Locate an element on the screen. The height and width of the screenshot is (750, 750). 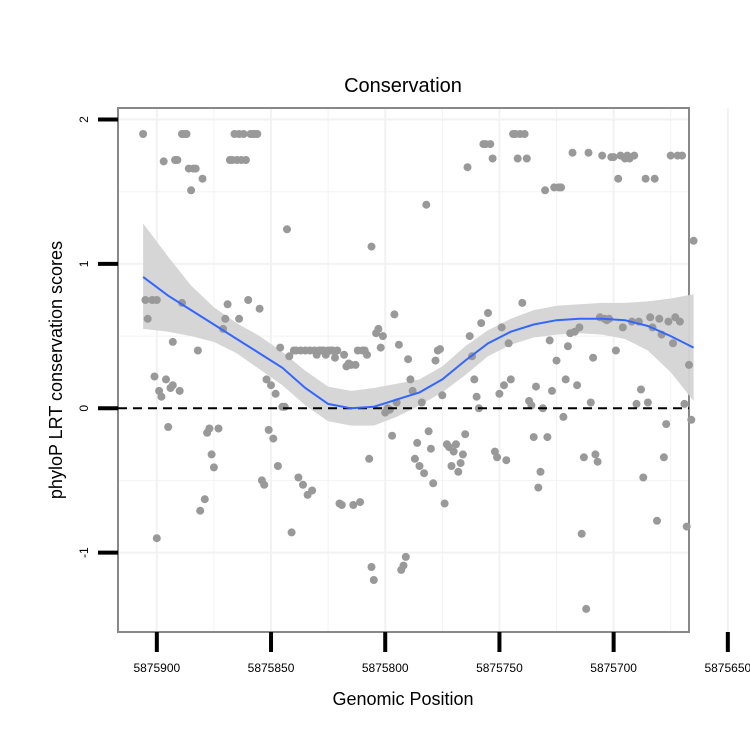
y-tick-label: 1 is located at coordinates (84, 263).